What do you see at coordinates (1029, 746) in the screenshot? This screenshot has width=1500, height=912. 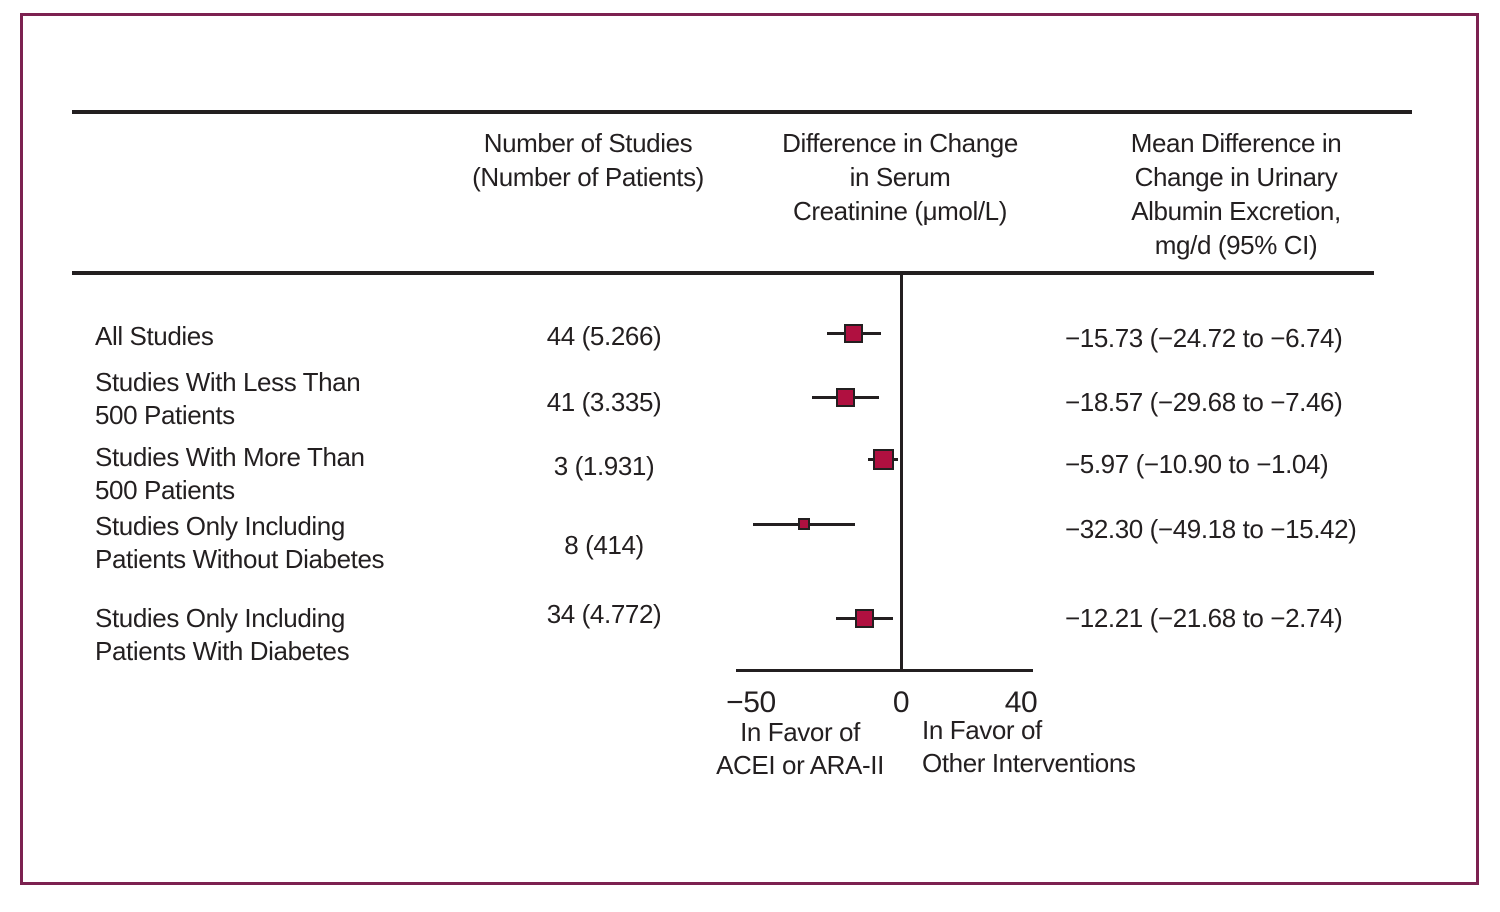 I see `axis-note-favor-other: In Favor of Other Interventions` at bounding box center [1029, 746].